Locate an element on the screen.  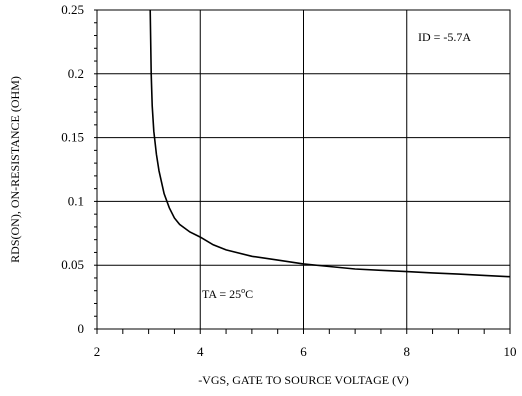
y-tick-label: 0 is located at coordinates (81, 328).